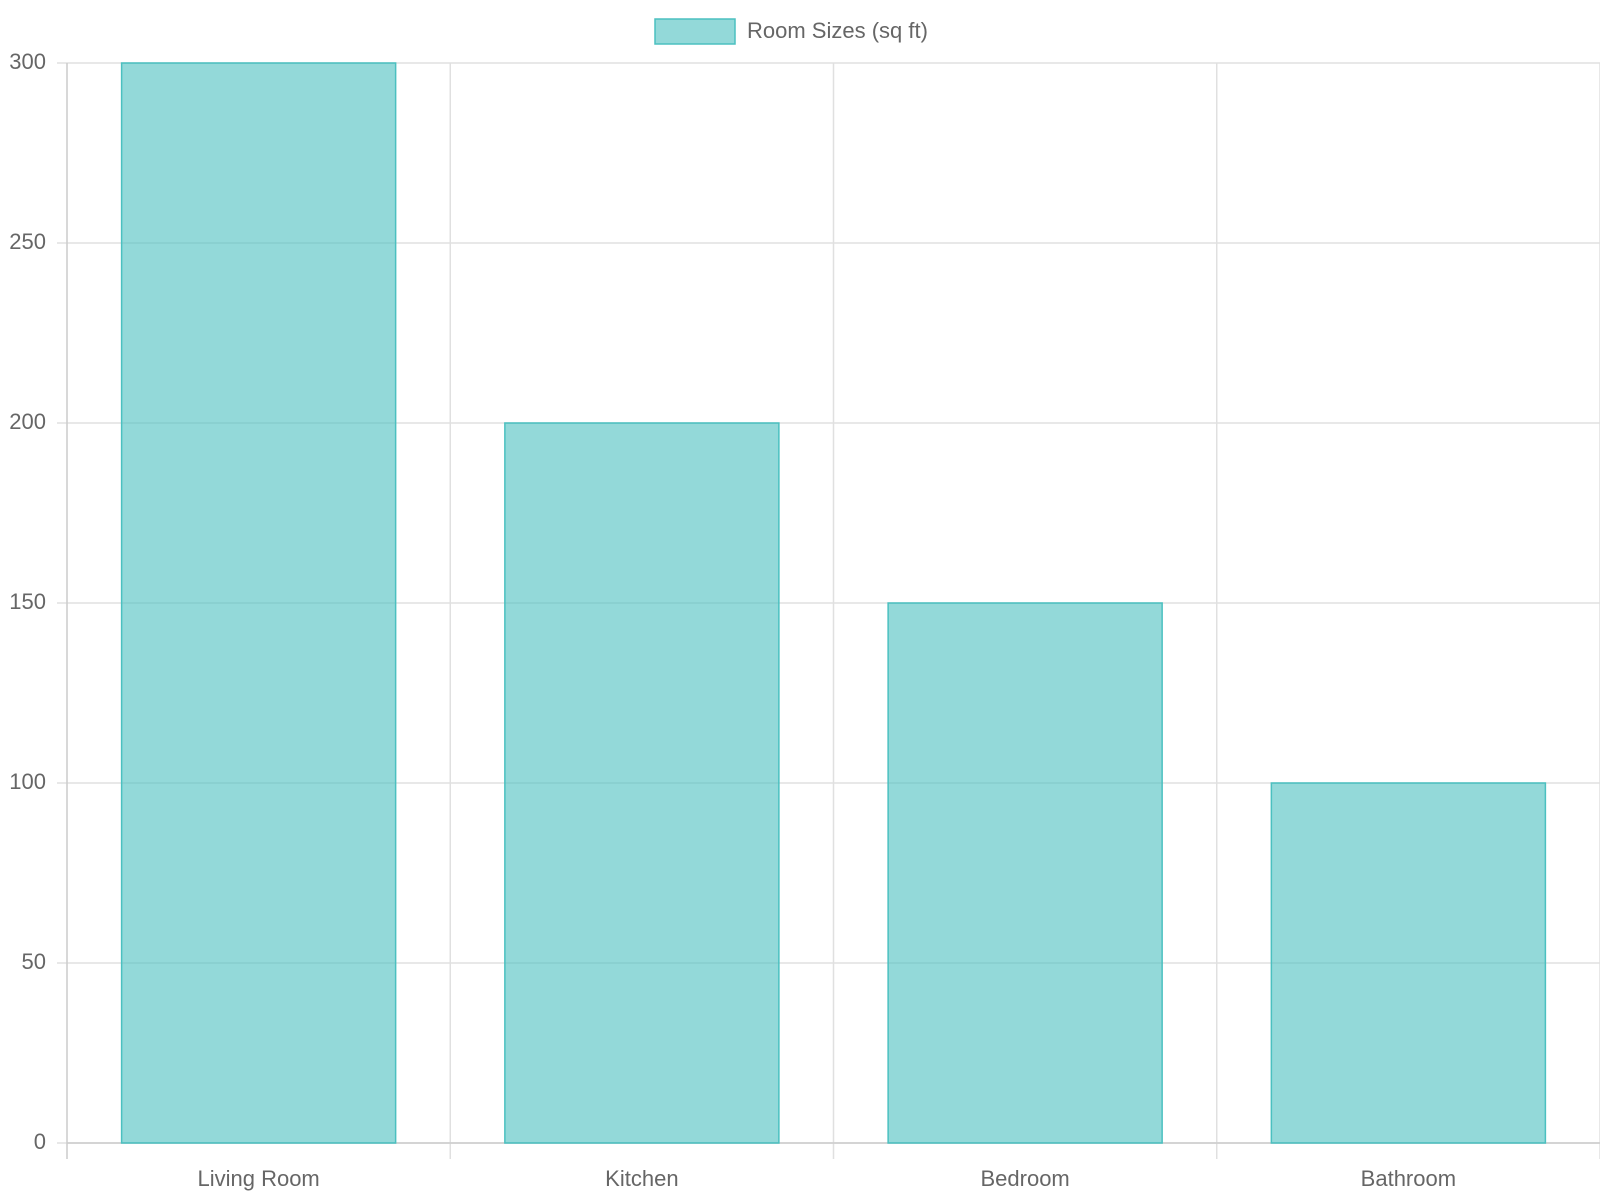 This screenshot has width=1600, height=1200. I want to click on y-tick-label: 0, so click(40, 1141).